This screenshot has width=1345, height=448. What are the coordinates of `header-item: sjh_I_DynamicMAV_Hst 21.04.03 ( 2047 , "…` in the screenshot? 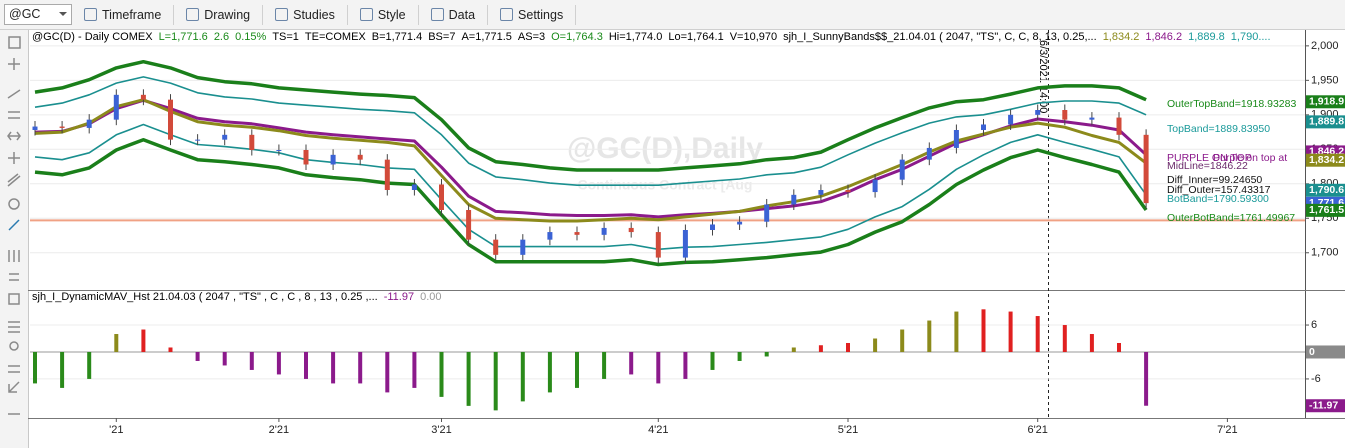 It's located at (205, 297).